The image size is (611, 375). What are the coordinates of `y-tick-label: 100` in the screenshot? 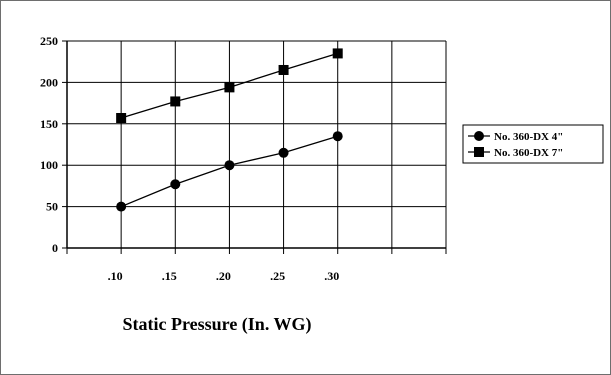 It's located at (49, 165).